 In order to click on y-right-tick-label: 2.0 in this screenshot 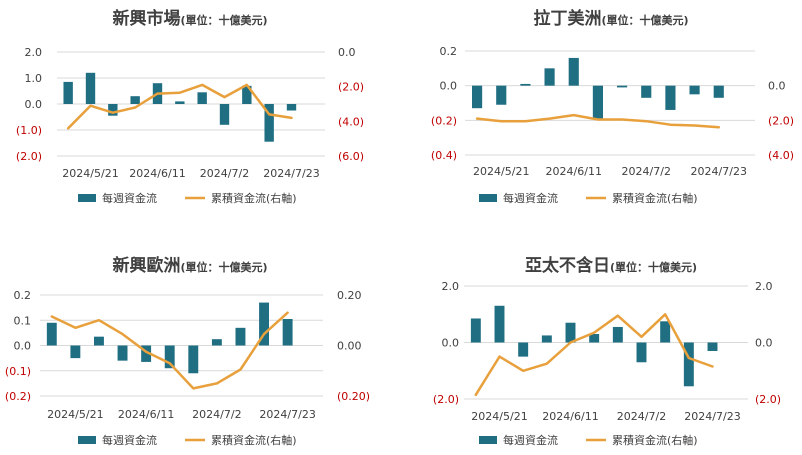, I will do `click(764, 286)`.